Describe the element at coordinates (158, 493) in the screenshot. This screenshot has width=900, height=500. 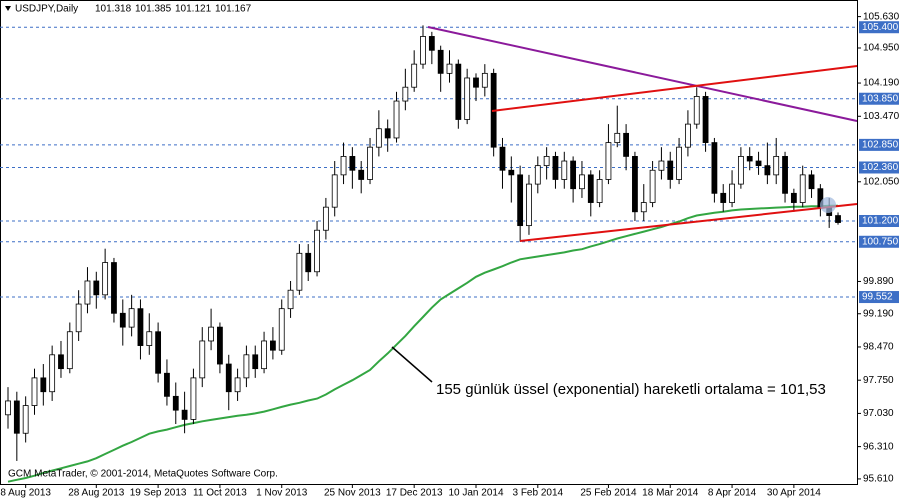
I see `x-tick-label: 19 Sep 2013` at that location.